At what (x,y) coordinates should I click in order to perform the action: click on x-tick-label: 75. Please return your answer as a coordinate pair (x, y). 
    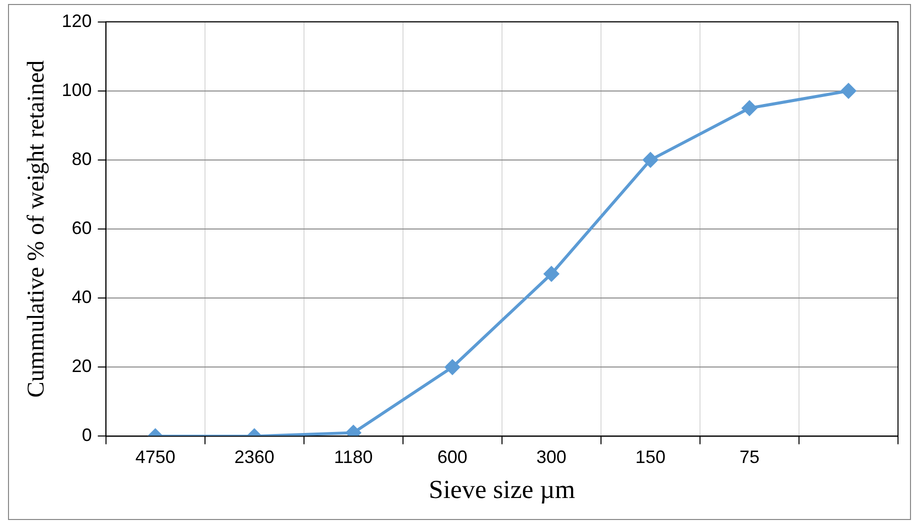
    Looking at the image, I should click on (749, 456).